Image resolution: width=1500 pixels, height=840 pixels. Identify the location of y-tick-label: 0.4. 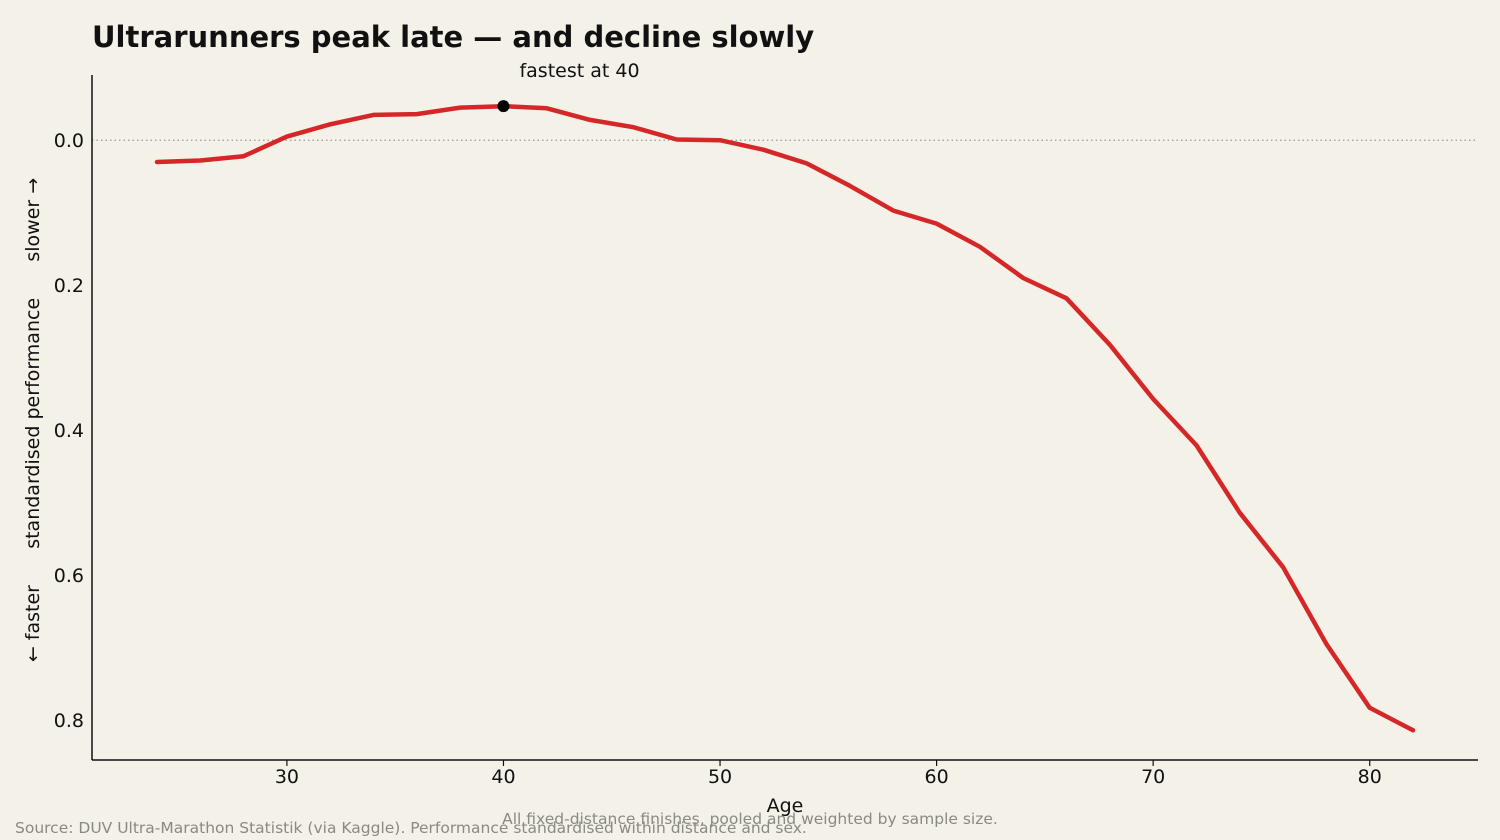
(69, 431).